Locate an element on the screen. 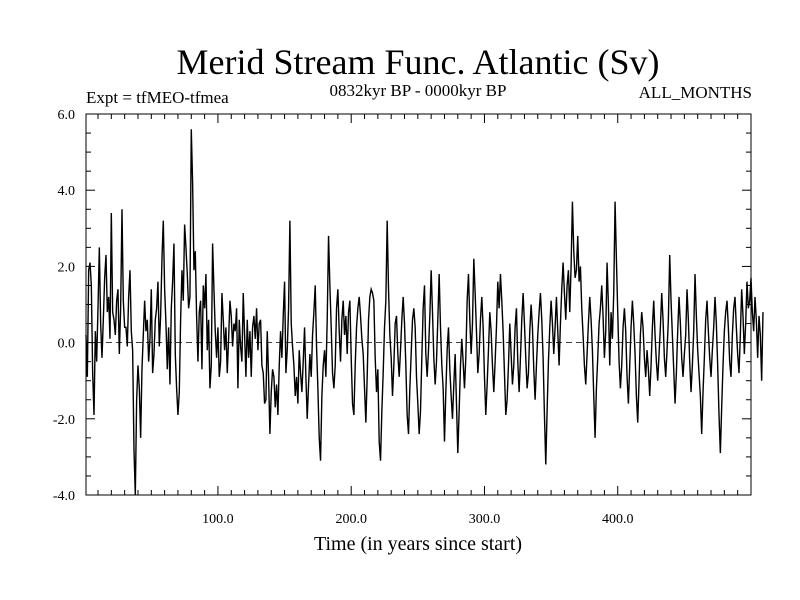 This screenshot has width=800, height=600. y-tick-label: -4.0 is located at coordinates (64, 496).